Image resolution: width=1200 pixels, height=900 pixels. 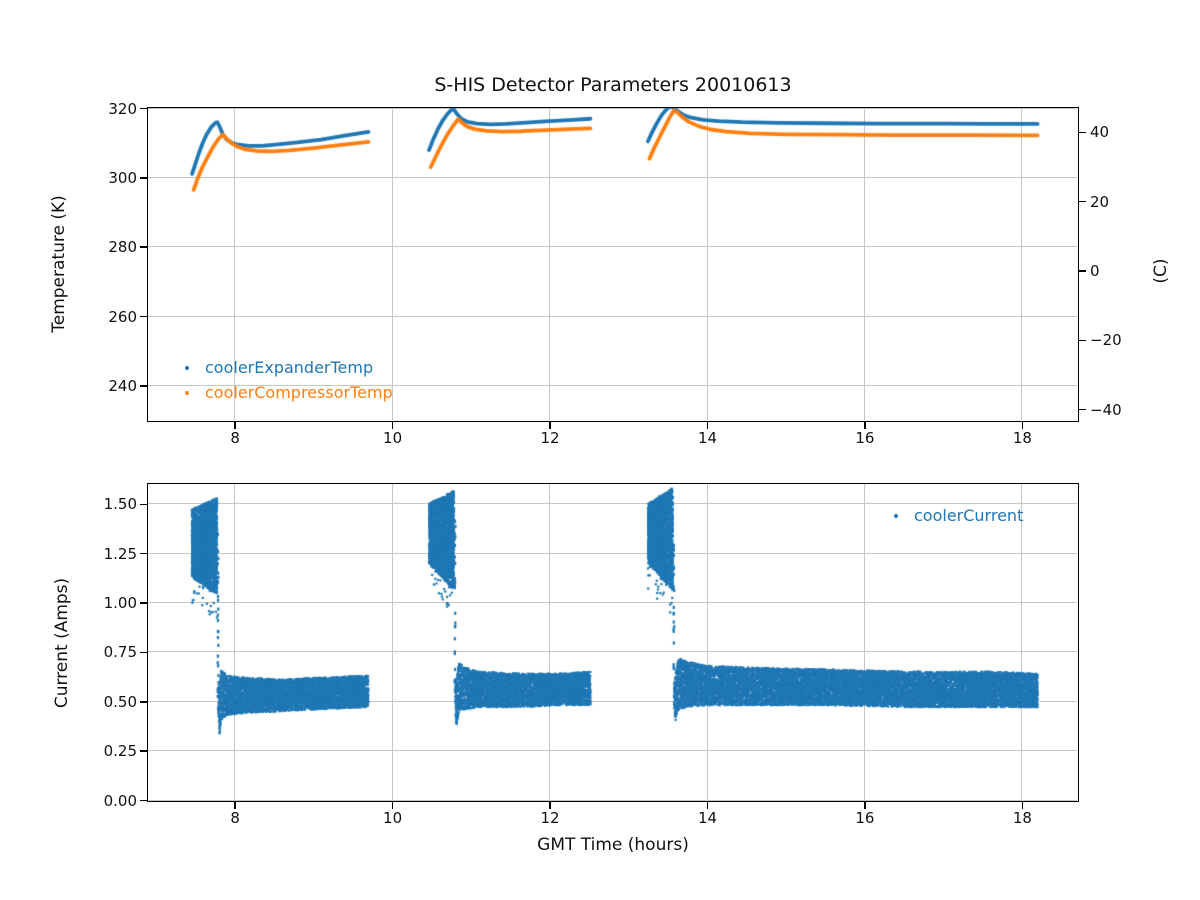 I want to click on y-tick-label: 320, so click(x=122, y=108).